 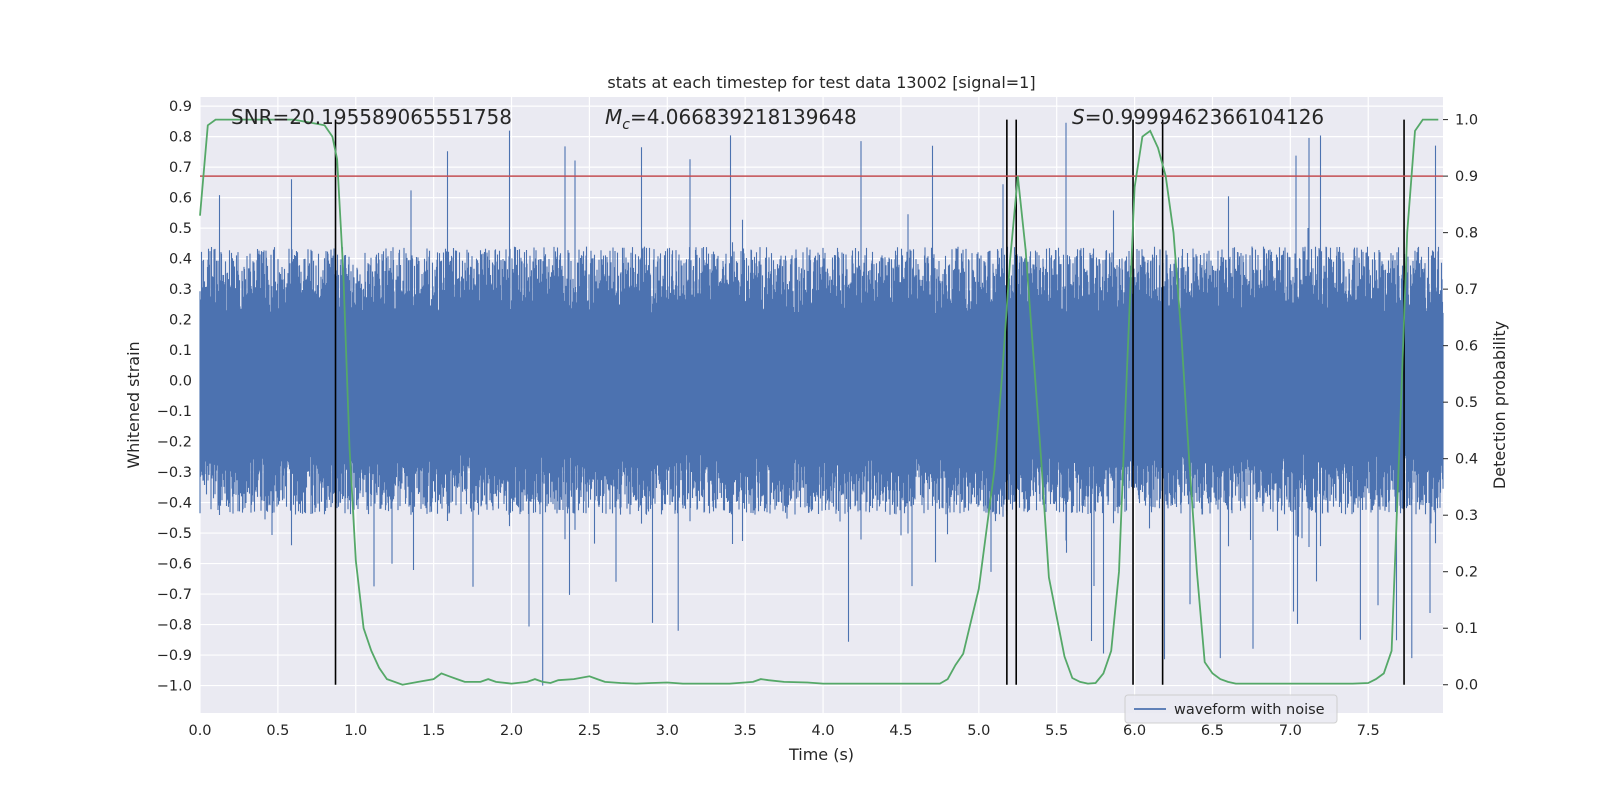 What do you see at coordinates (174, 656) in the screenshot?
I see `y-left-tick-label: −0.9` at bounding box center [174, 656].